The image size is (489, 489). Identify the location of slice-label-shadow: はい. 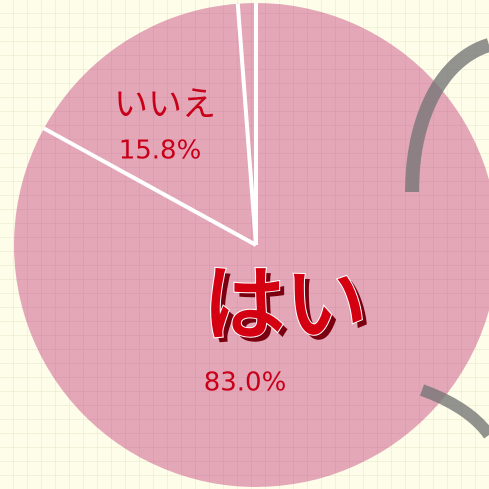
(290, 309).